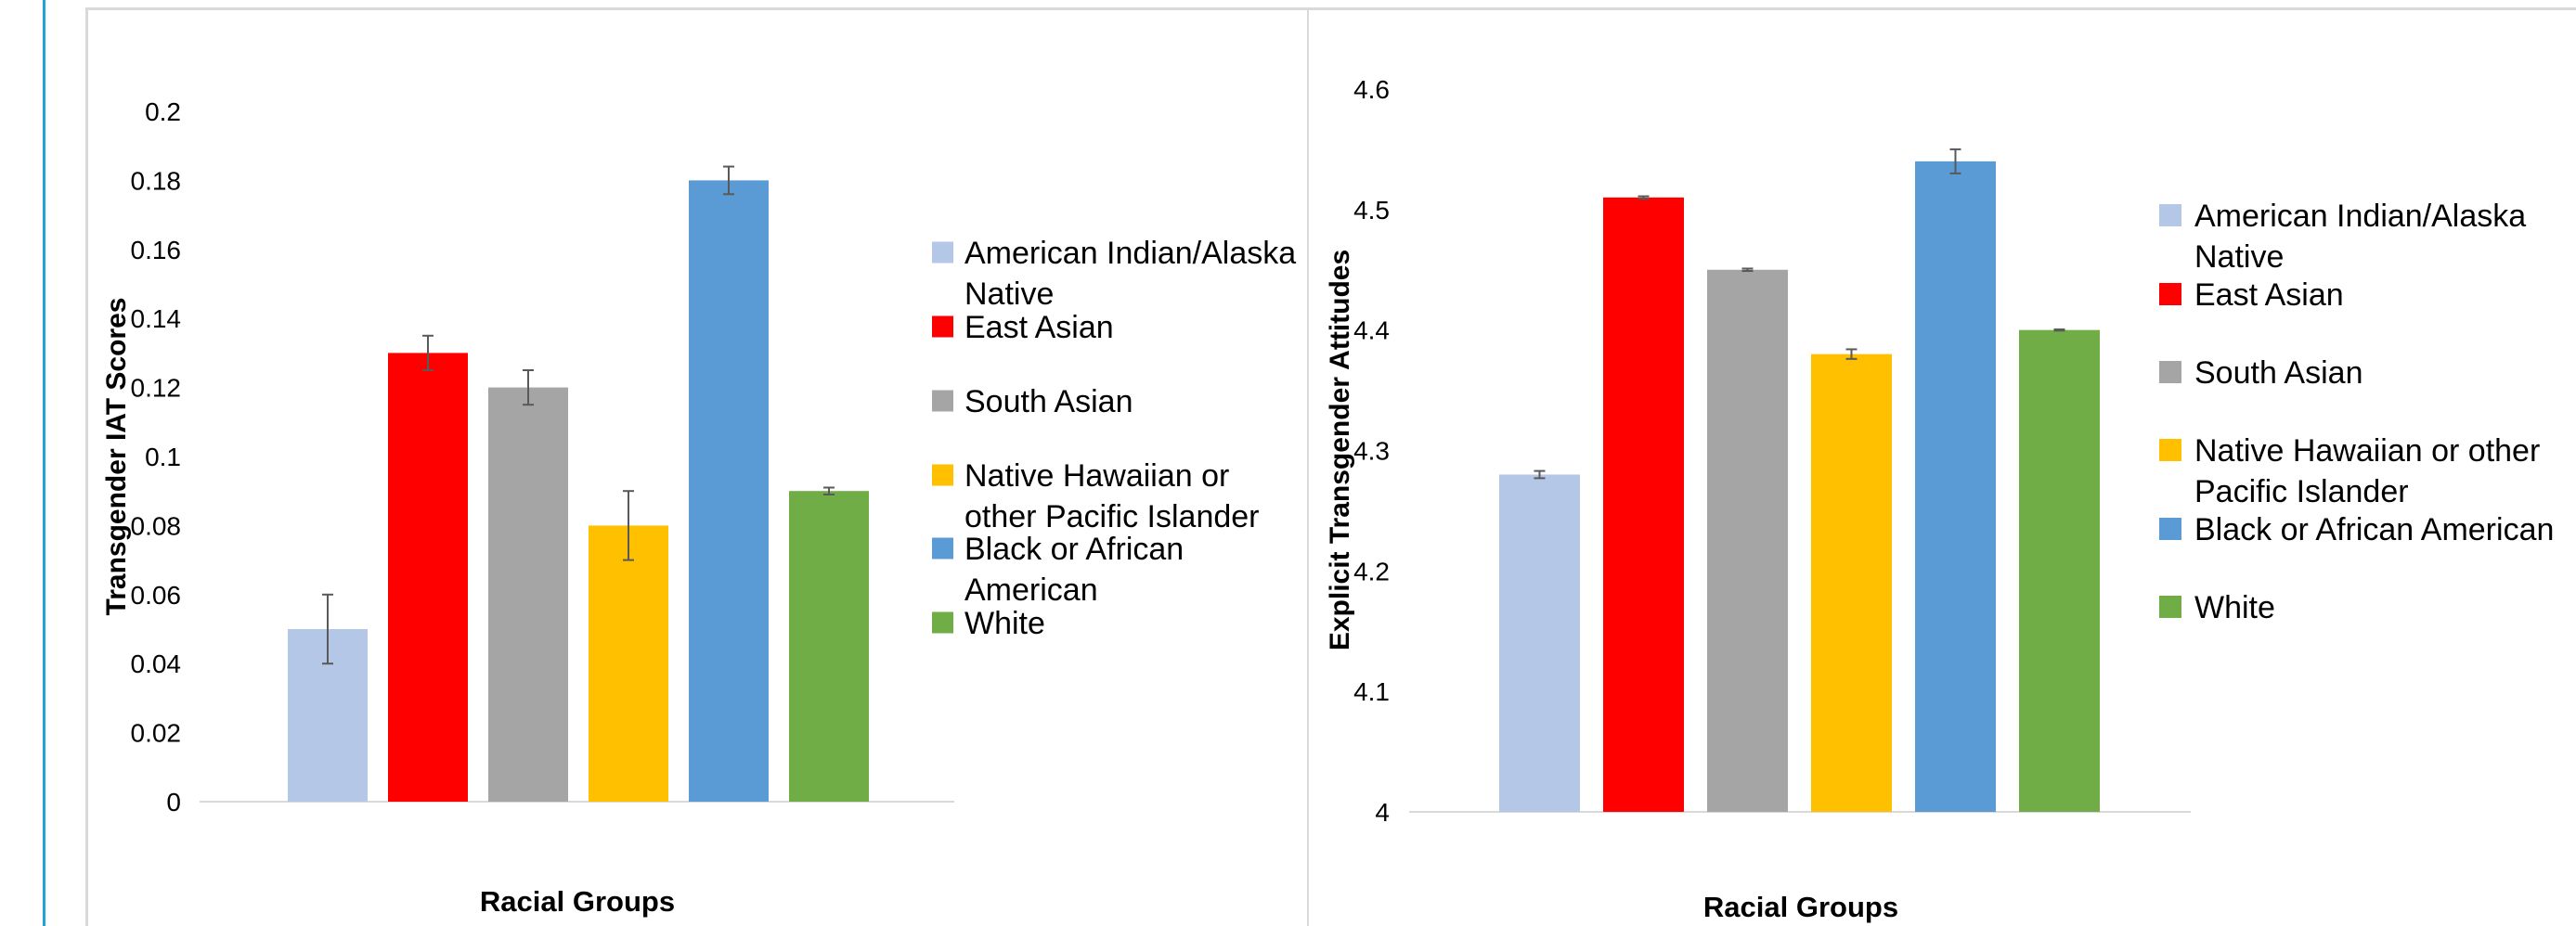  What do you see at coordinates (1130, 274) in the screenshot?
I see `chart1-legend-label: American Indian/Alaska Native` at bounding box center [1130, 274].